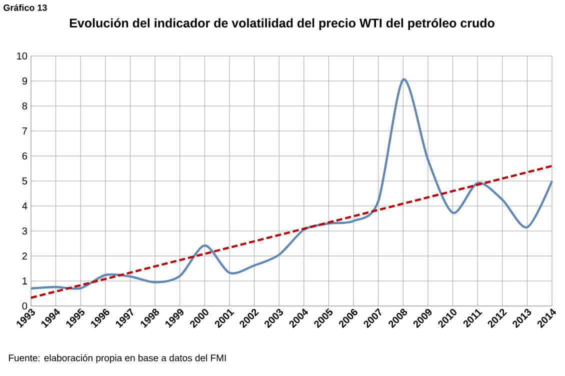 This screenshot has width=565, height=376. What do you see at coordinates (24, 131) in the screenshot?
I see `y-tick-label: 7` at bounding box center [24, 131].